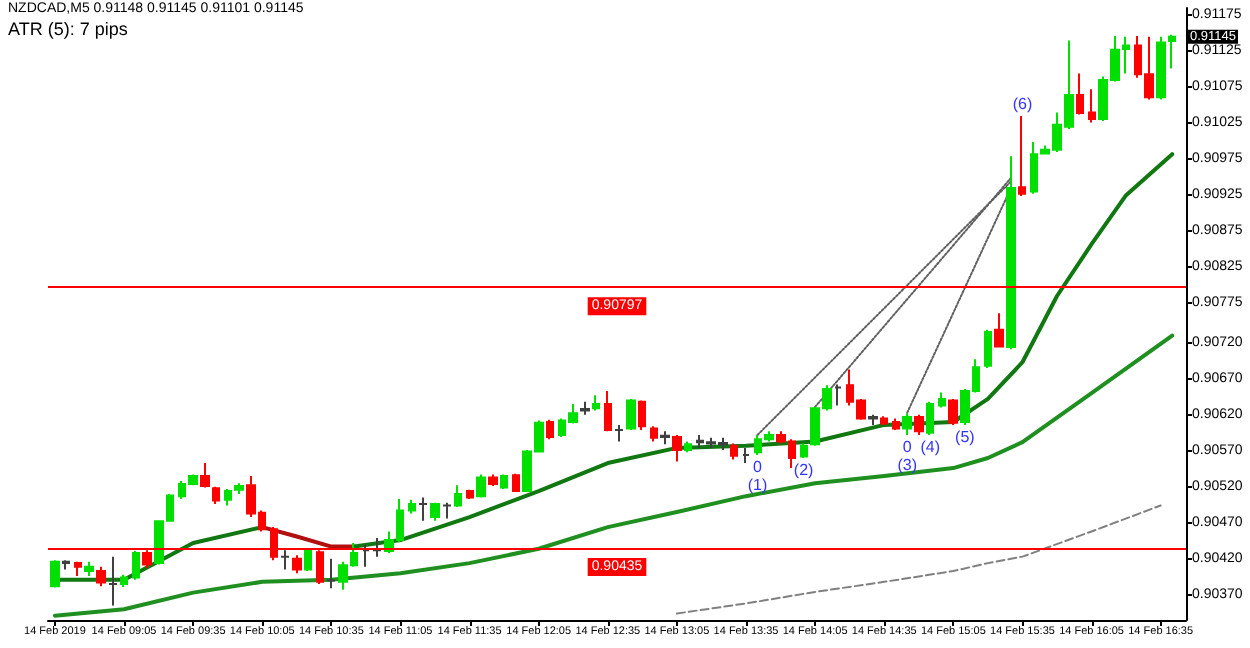 This screenshot has height=648, width=1250. I want to click on annotation: (5), so click(965, 436).